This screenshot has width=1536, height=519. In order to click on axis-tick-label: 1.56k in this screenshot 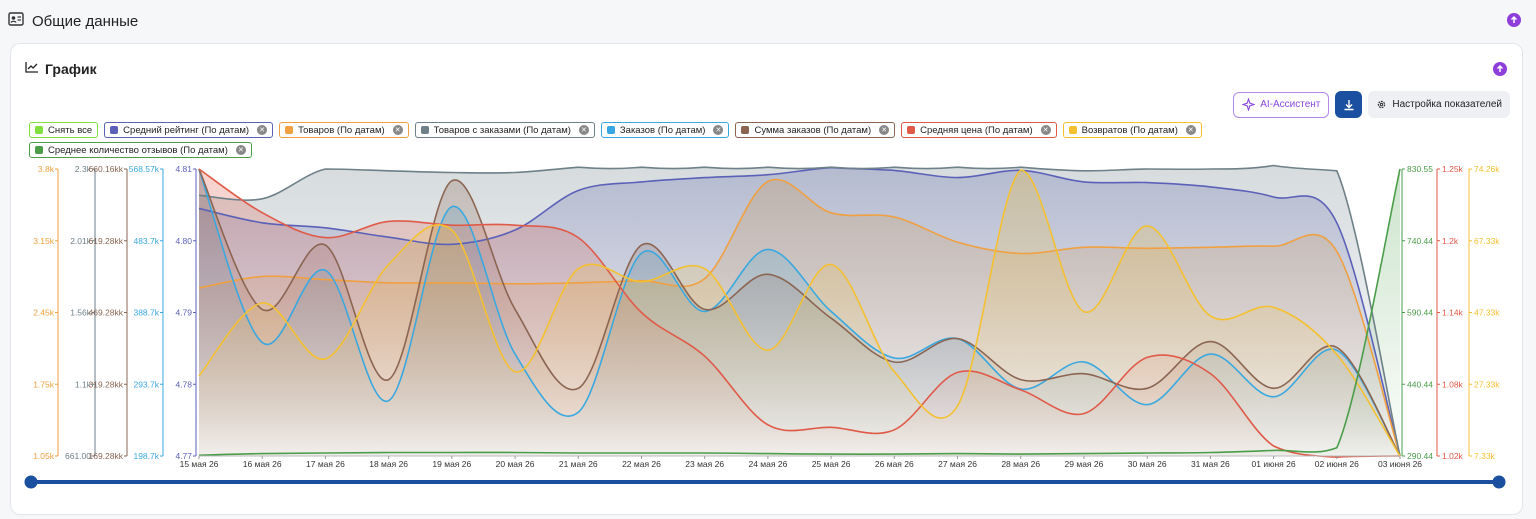, I will do `click(81, 313)`.